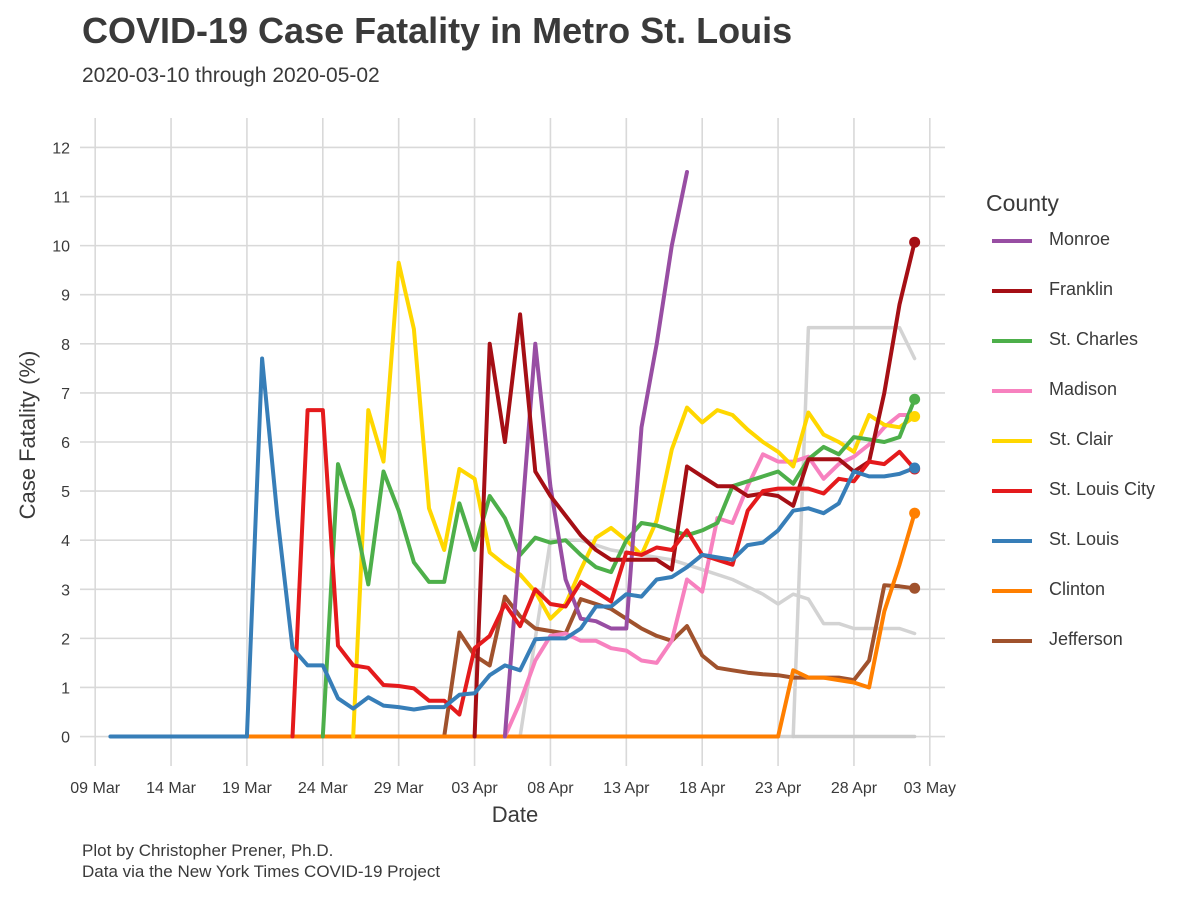  Describe the element at coordinates (1086, 607) in the screenshot. I see `legend-item-clinton: Clinton` at that location.